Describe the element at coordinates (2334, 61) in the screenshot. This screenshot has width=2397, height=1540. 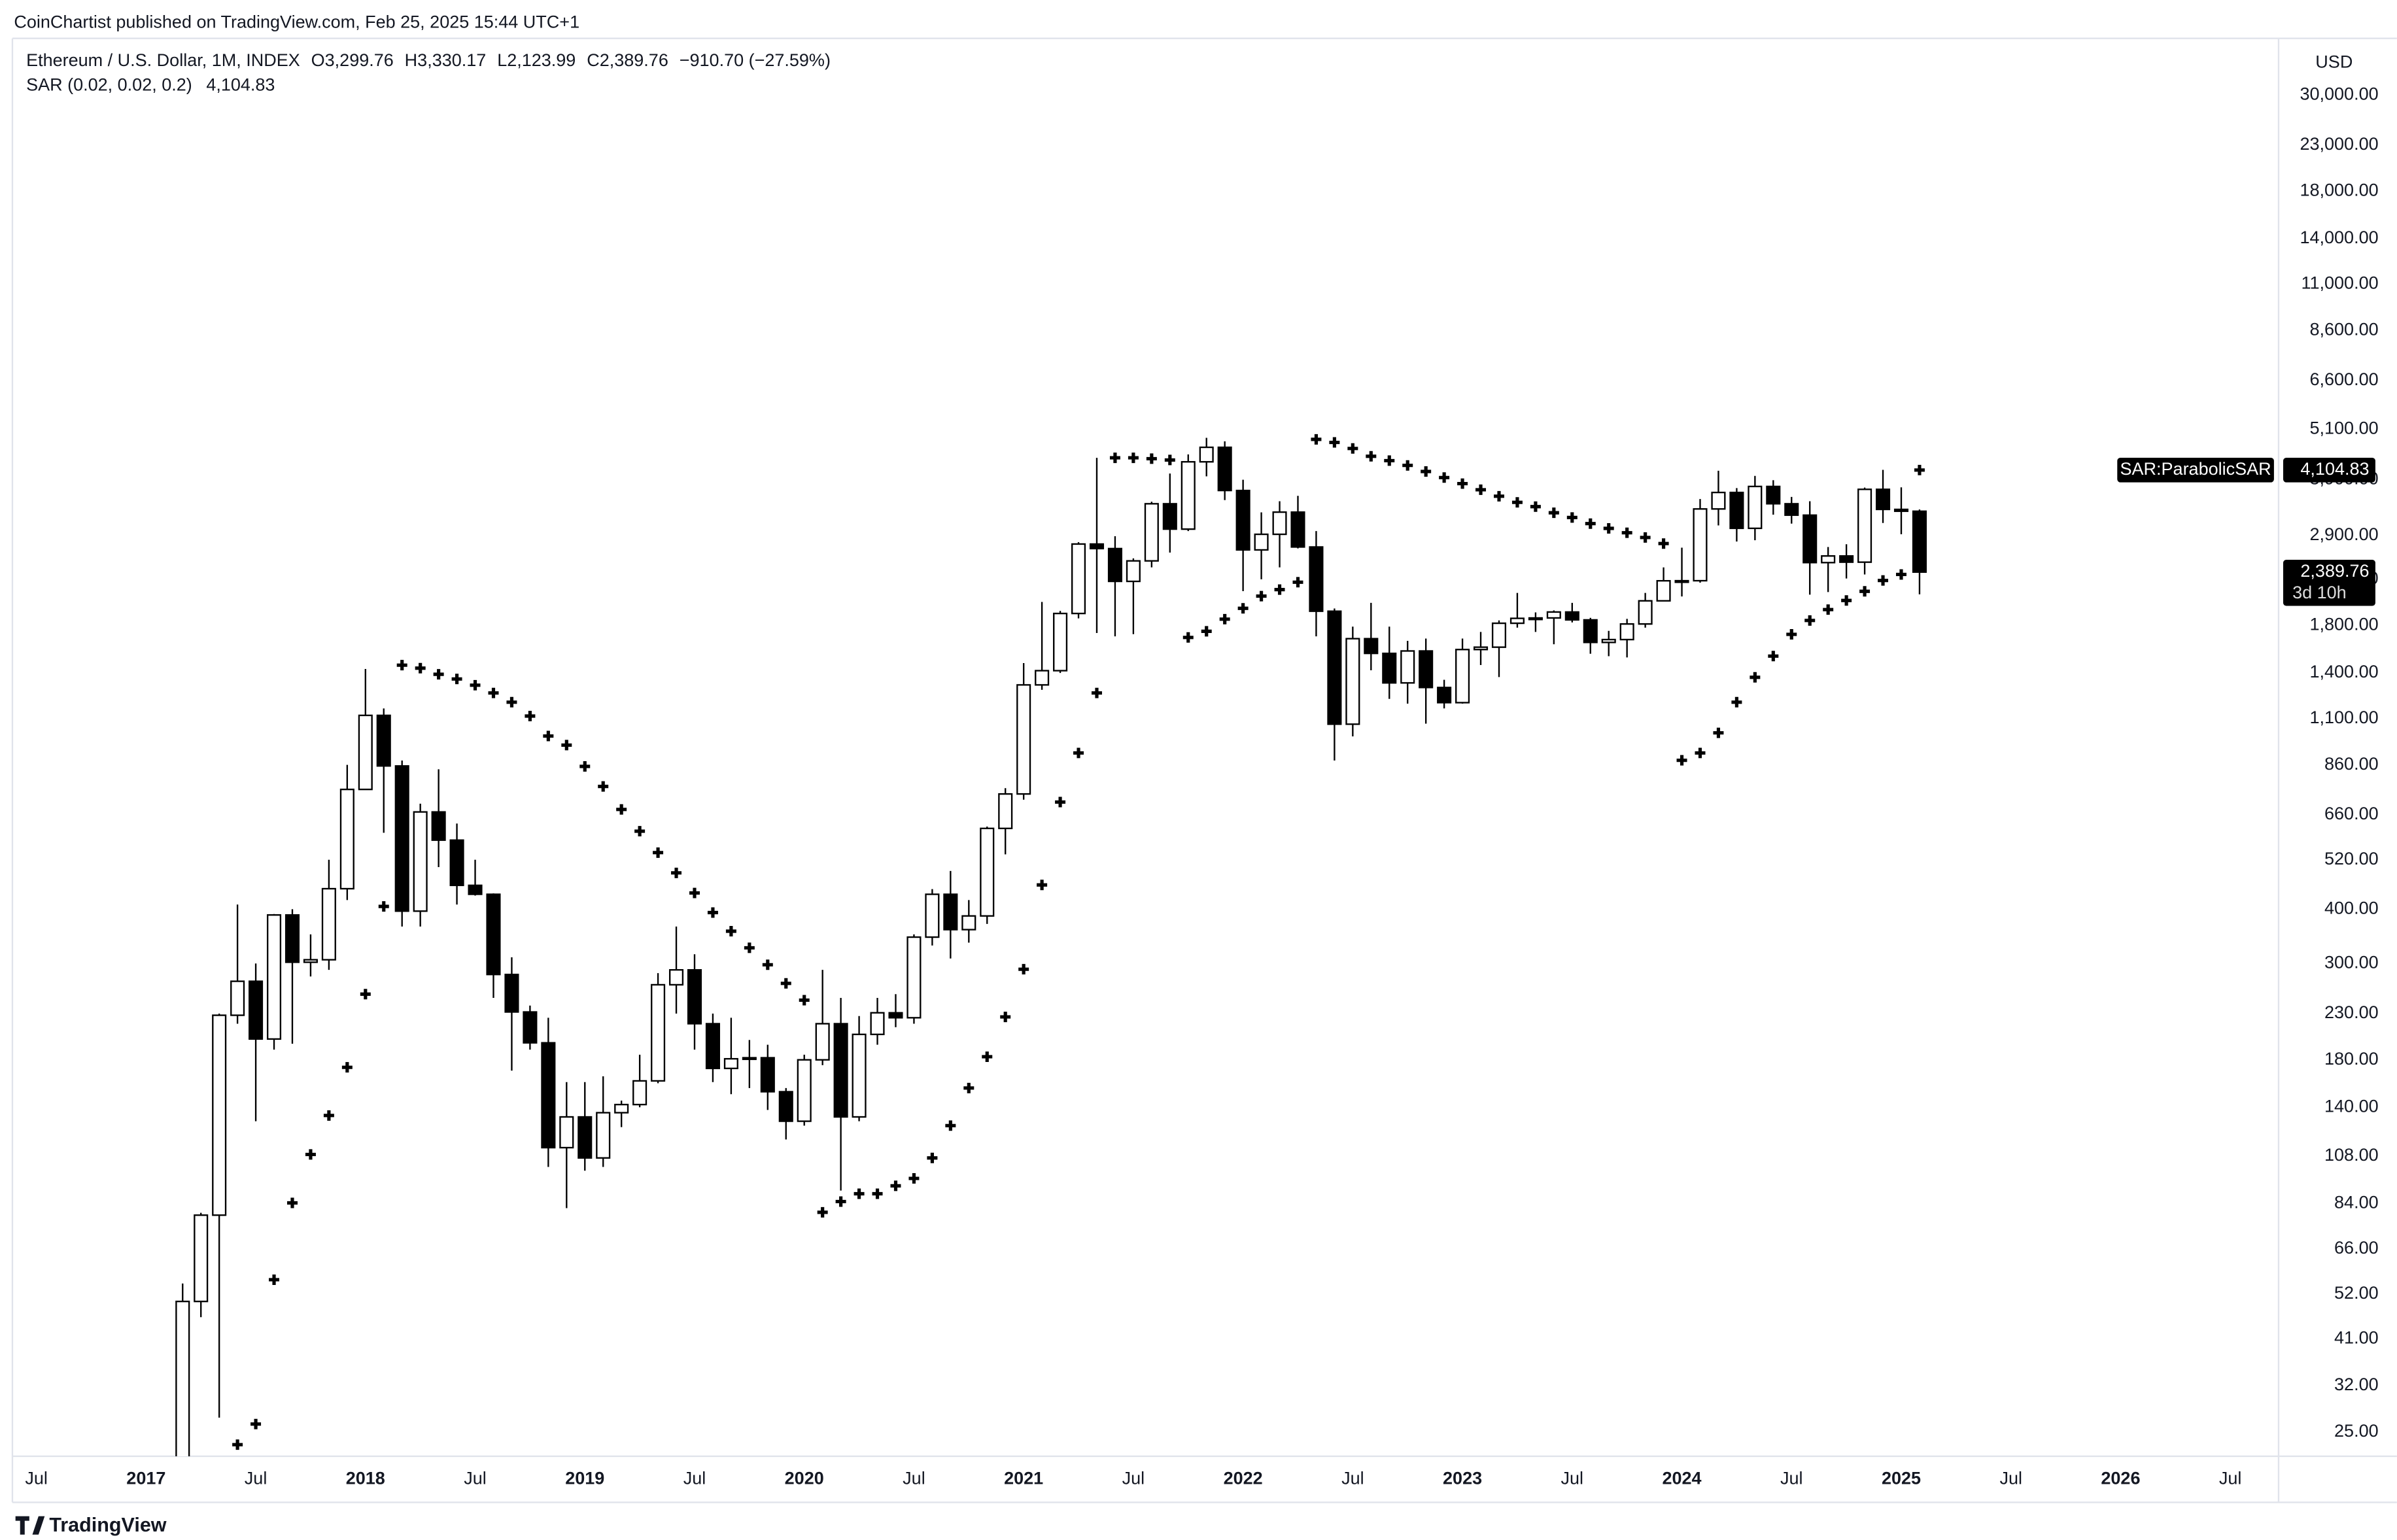
I see `currency: USD` at that location.